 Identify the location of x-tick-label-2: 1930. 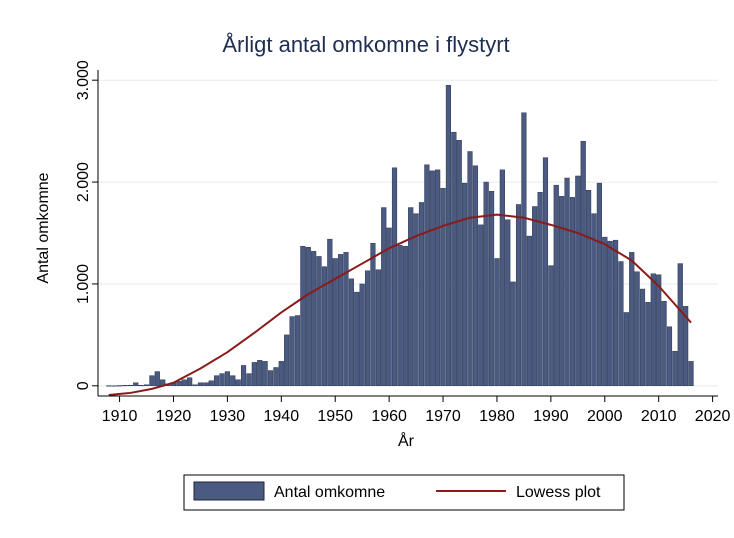
(228, 416).